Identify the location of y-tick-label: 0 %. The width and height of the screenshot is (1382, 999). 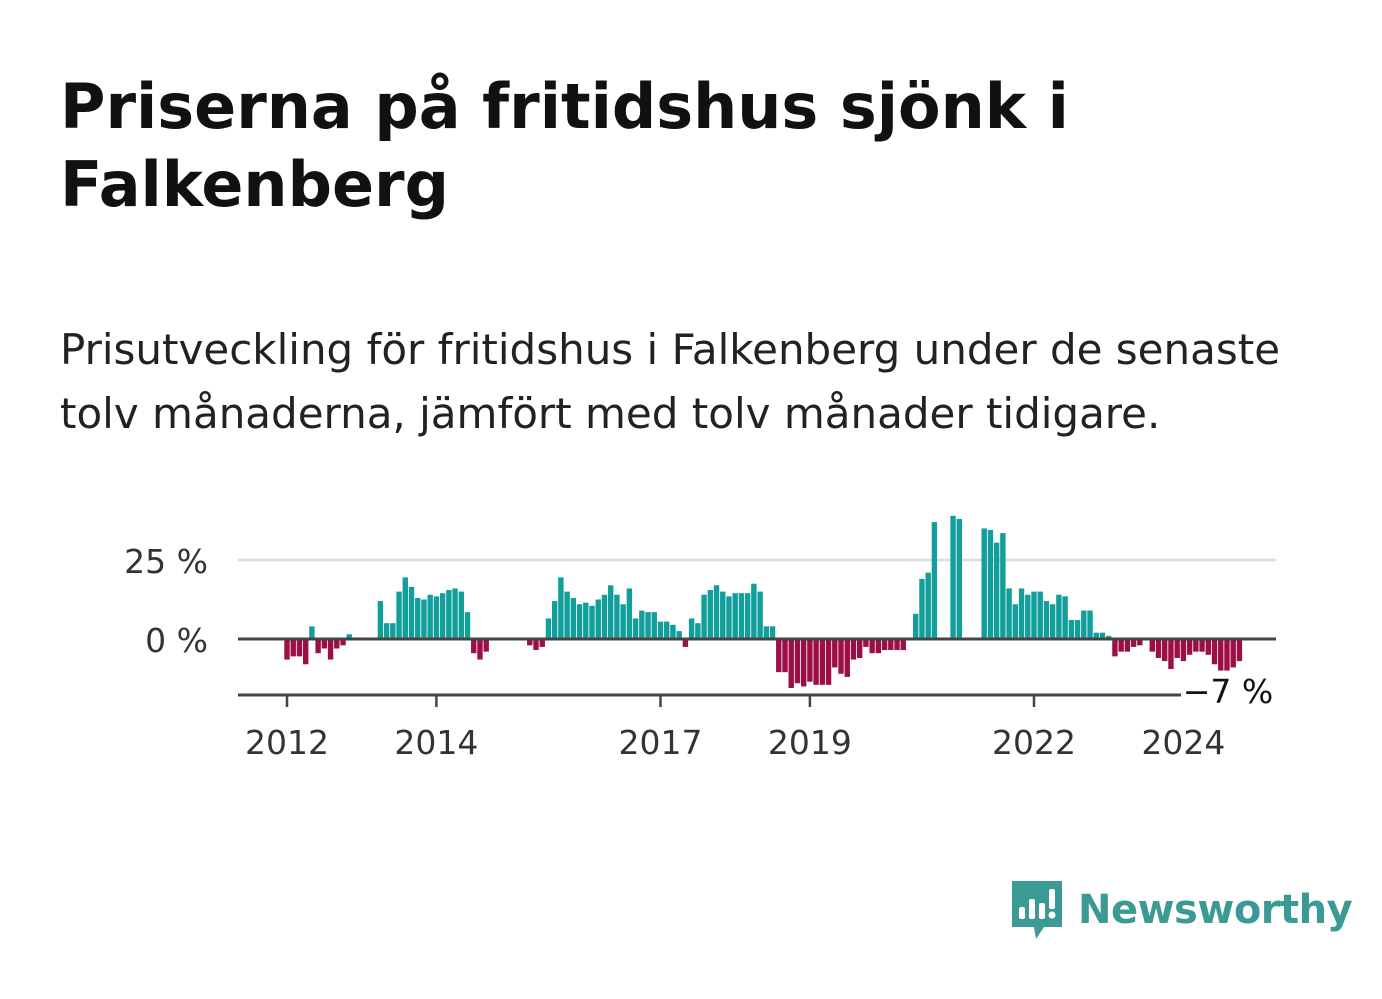
(176, 640).